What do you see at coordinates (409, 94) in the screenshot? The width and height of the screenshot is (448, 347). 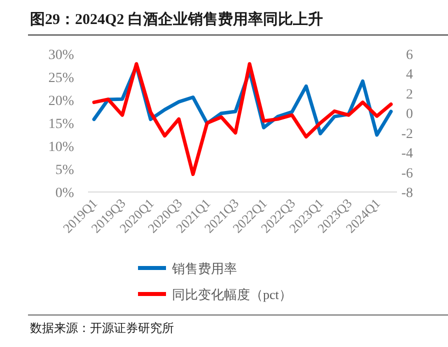 I see `y2-tick-label: 2` at bounding box center [409, 94].